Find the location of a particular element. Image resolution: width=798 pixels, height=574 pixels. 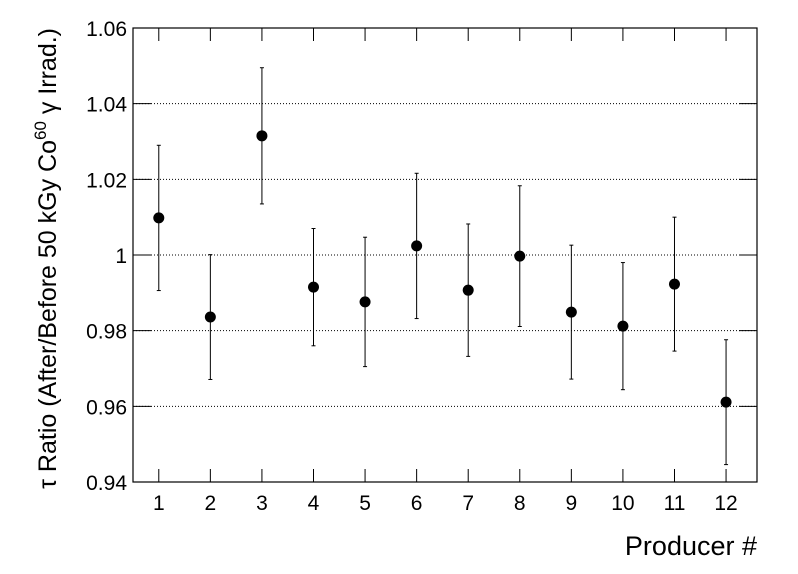

x-tick-label: 2 is located at coordinates (211, 503).